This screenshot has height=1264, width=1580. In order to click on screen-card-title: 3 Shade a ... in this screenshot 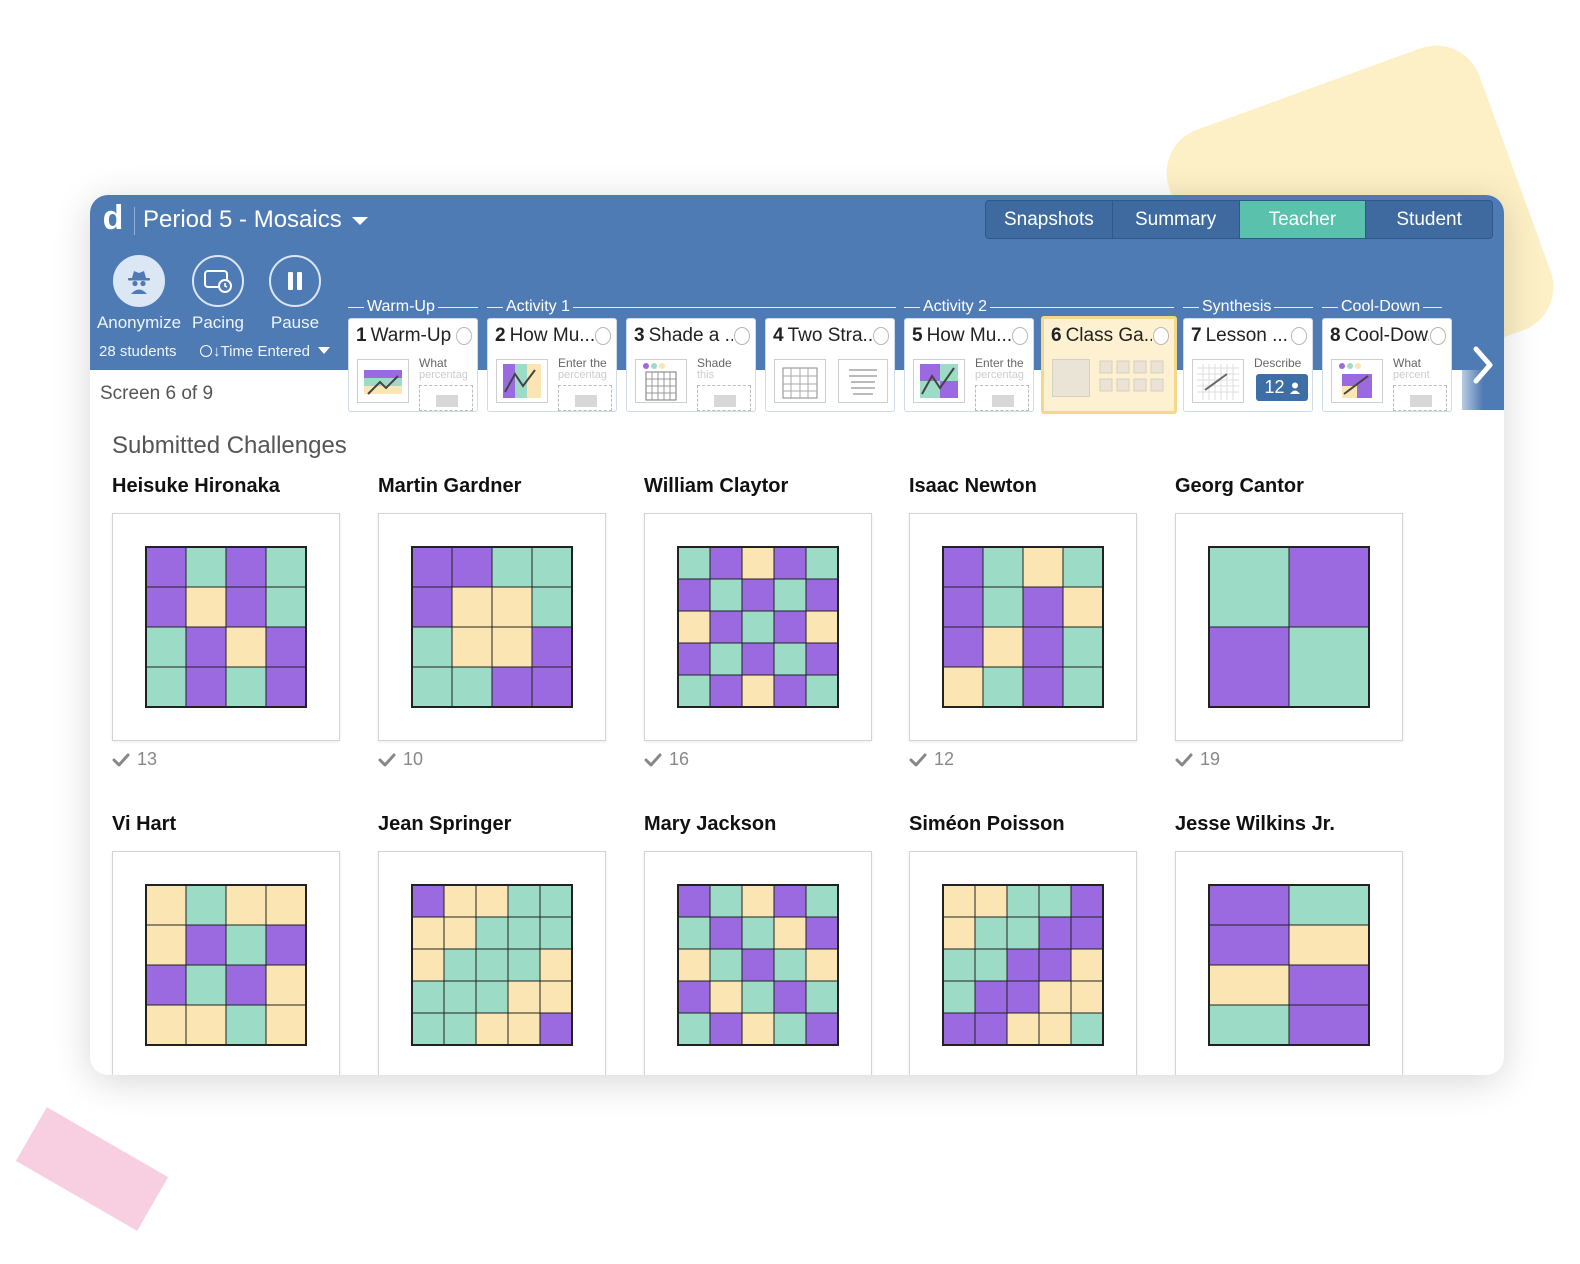, I will do `click(683, 336)`.